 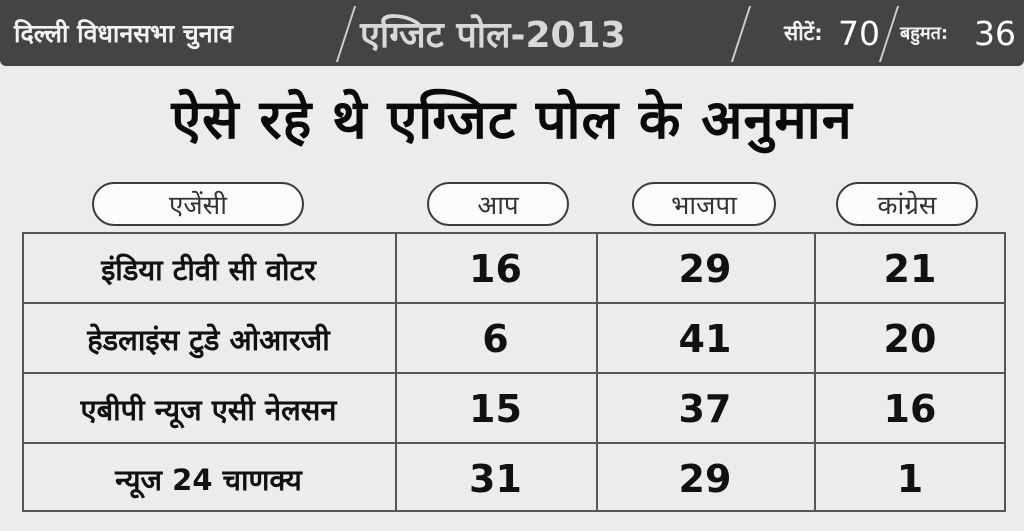 What do you see at coordinates (208, 409) in the screenshot?
I see `agency-name: एबीपी न्यूज एसी नेलसन` at bounding box center [208, 409].